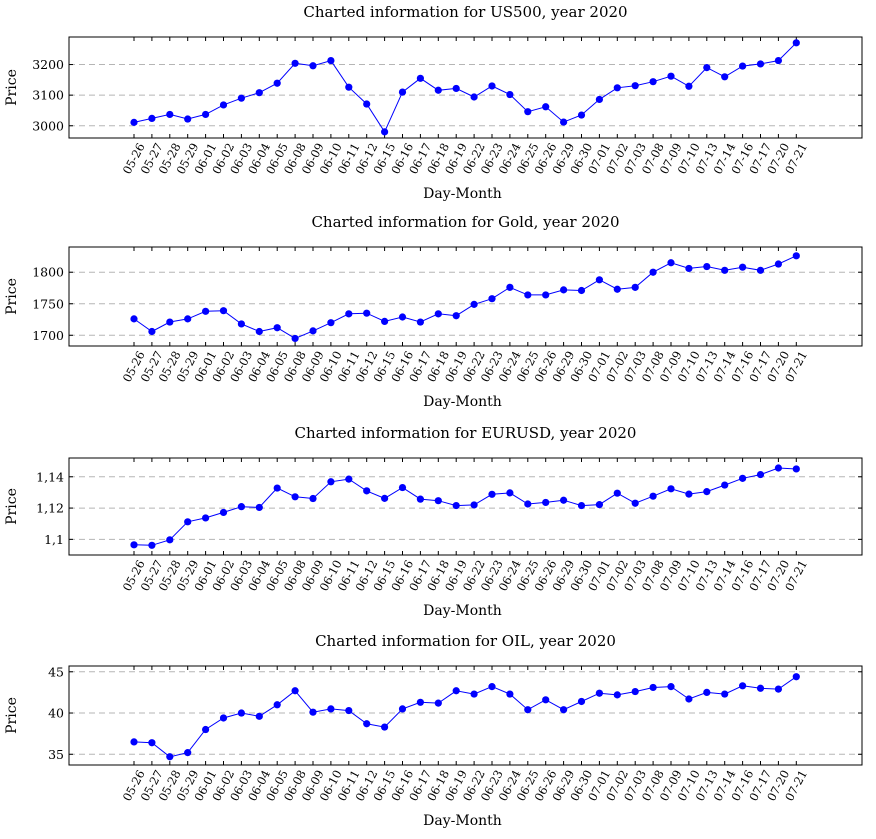 The width and height of the screenshot is (876, 839). What do you see at coordinates (465, 641) in the screenshot?
I see `chart-title: Charted information for OIL, year 2020` at bounding box center [465, 641].